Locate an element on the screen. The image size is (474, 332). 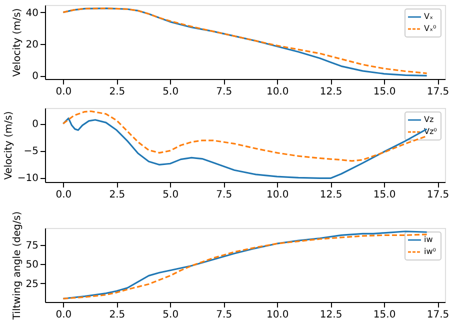
legend-label: Vz⁰ is located at coordinates (430, 131).